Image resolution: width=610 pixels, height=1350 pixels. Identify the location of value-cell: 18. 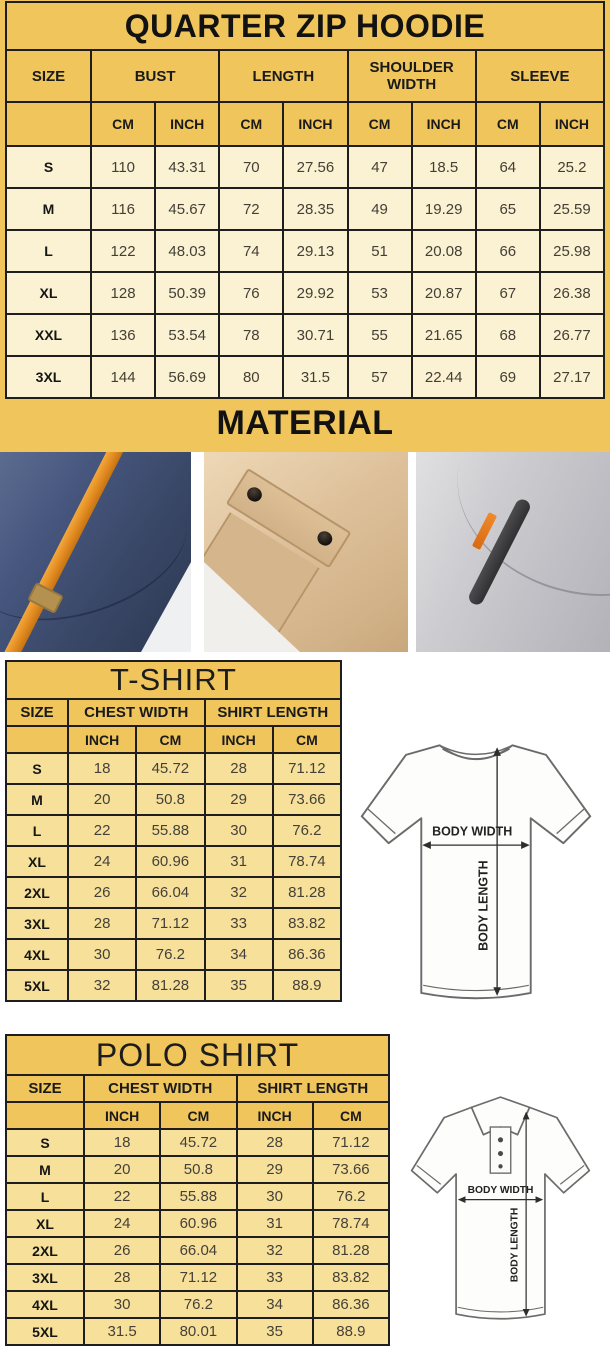
(122, 1142).